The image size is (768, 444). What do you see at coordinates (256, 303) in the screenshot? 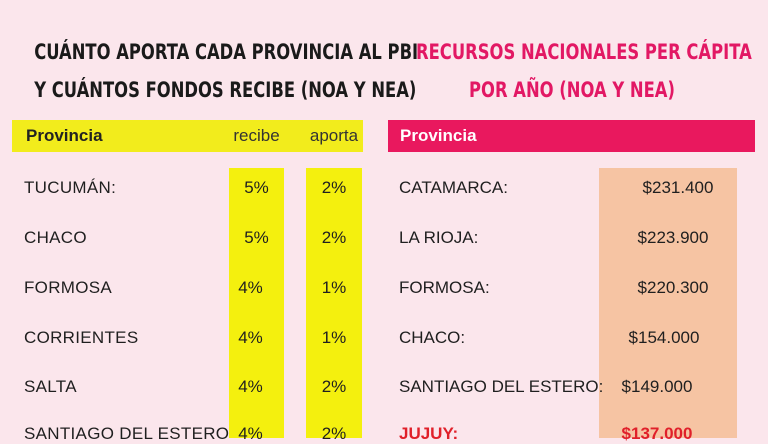
I see `recibe-column-highlight` at bounding box center [256, 303].